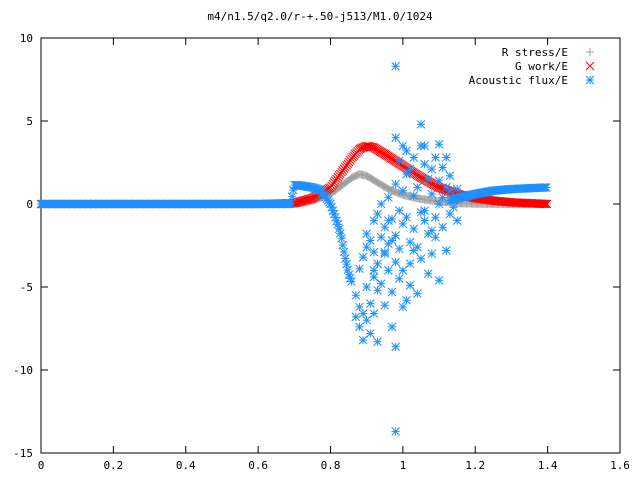 This screenshot has height=480, width=640. Describe the element at coordinates (23, 370) in the screenshot. I see `y-tick-label: -10` at that location.